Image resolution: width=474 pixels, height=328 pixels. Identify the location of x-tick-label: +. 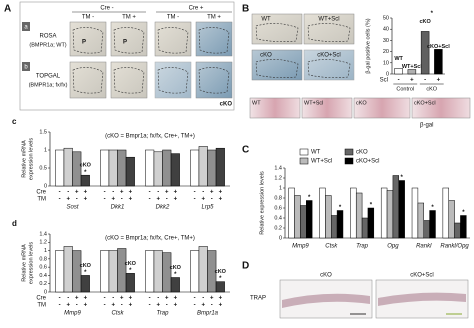
(439, 81).